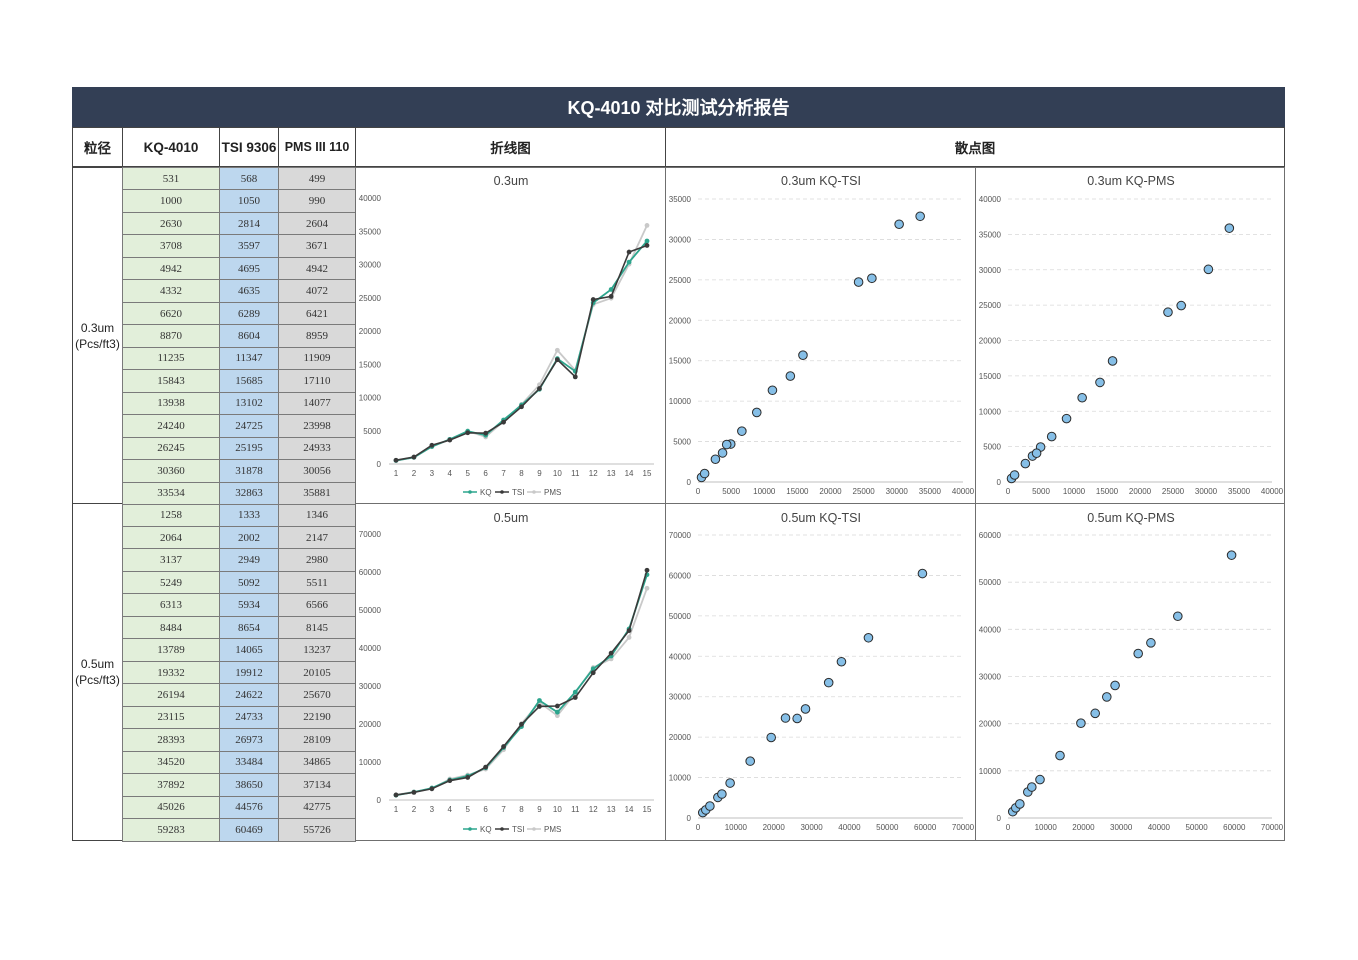 The image size is (1358, 960). Describe the element at coordinates (249, 515) in the screenshot. I see `tsi-cell: 1333` at that location.